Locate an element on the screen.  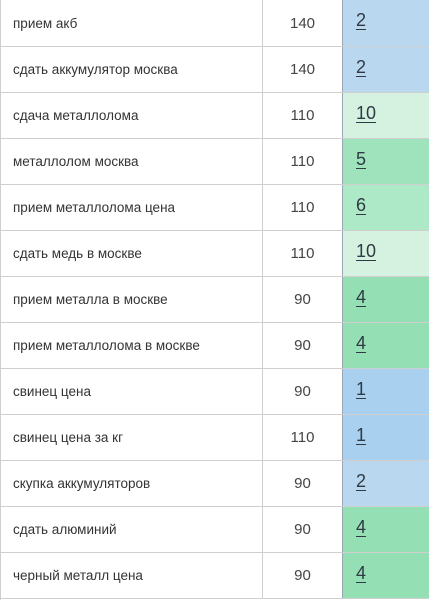
query-cell: свинец цена is located at coordinates (132, 391).